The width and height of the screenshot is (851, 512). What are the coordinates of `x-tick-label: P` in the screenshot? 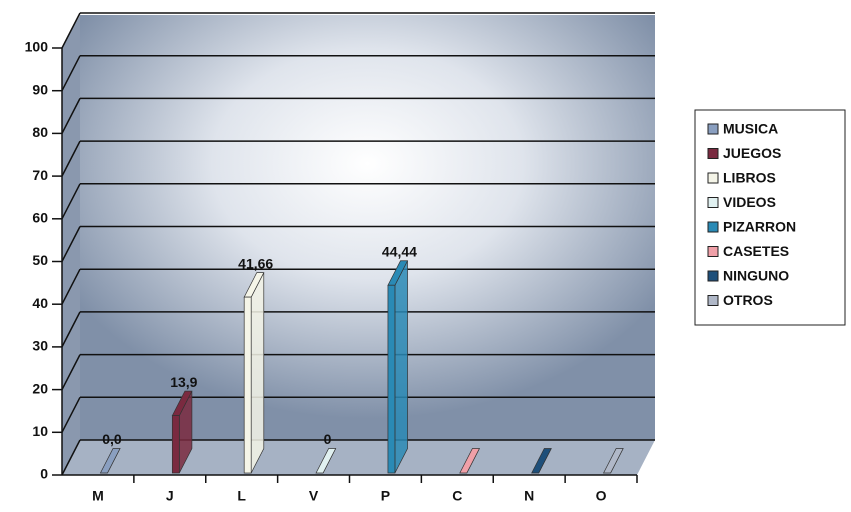 It's located at (385, 496).